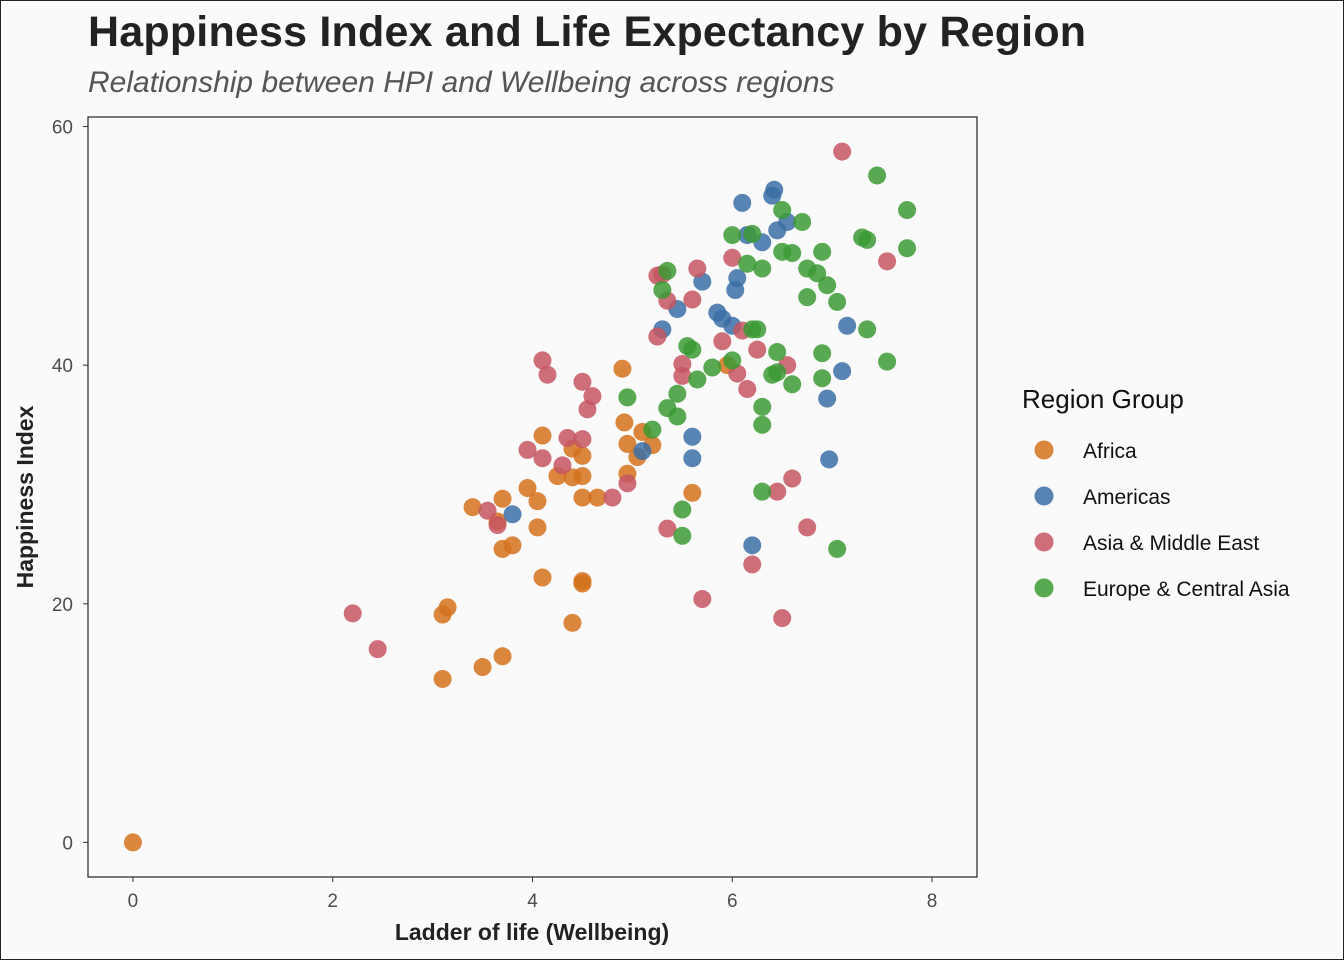  I want to click on legend-key-africa, so click(1044, 450).